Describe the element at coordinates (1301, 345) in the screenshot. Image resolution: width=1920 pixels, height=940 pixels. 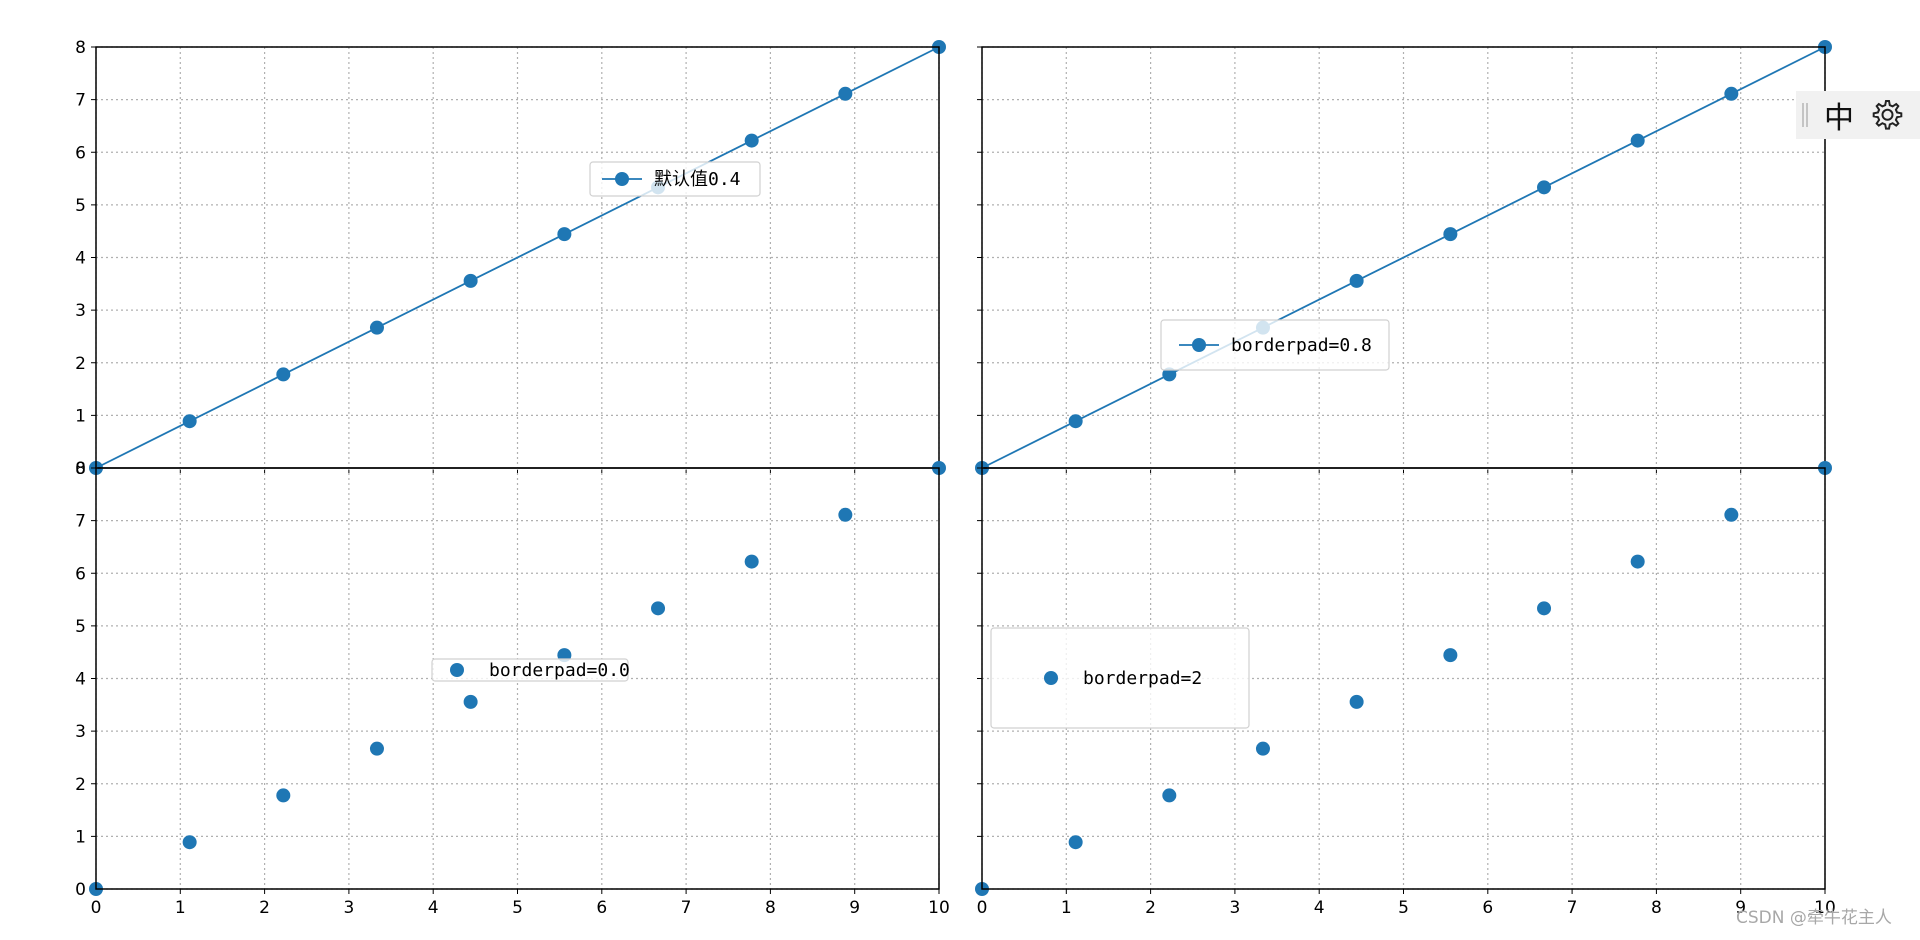
I see `legend-label: borderpad=0.8` at that location.